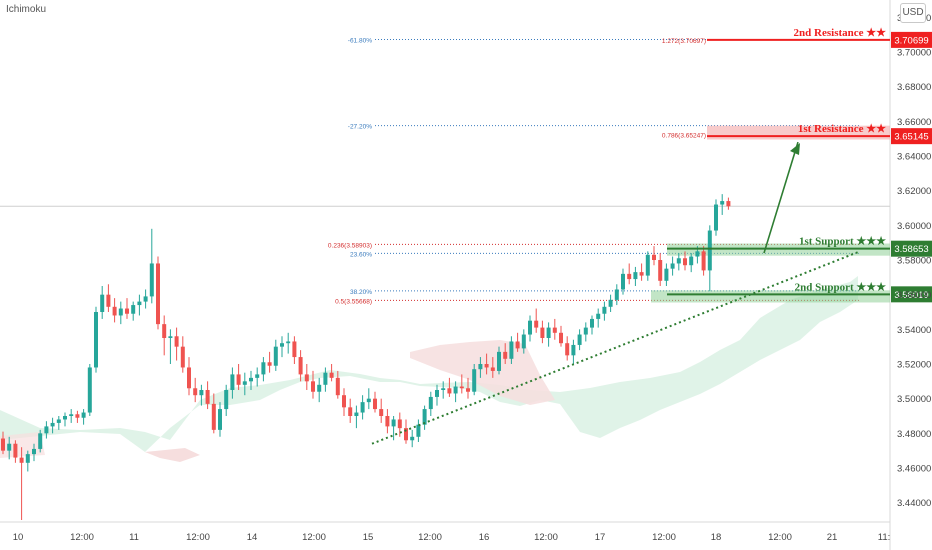 The width and height of the screenshot is (932, 550). I want to click on currency-button: USD, so click(913, 13).